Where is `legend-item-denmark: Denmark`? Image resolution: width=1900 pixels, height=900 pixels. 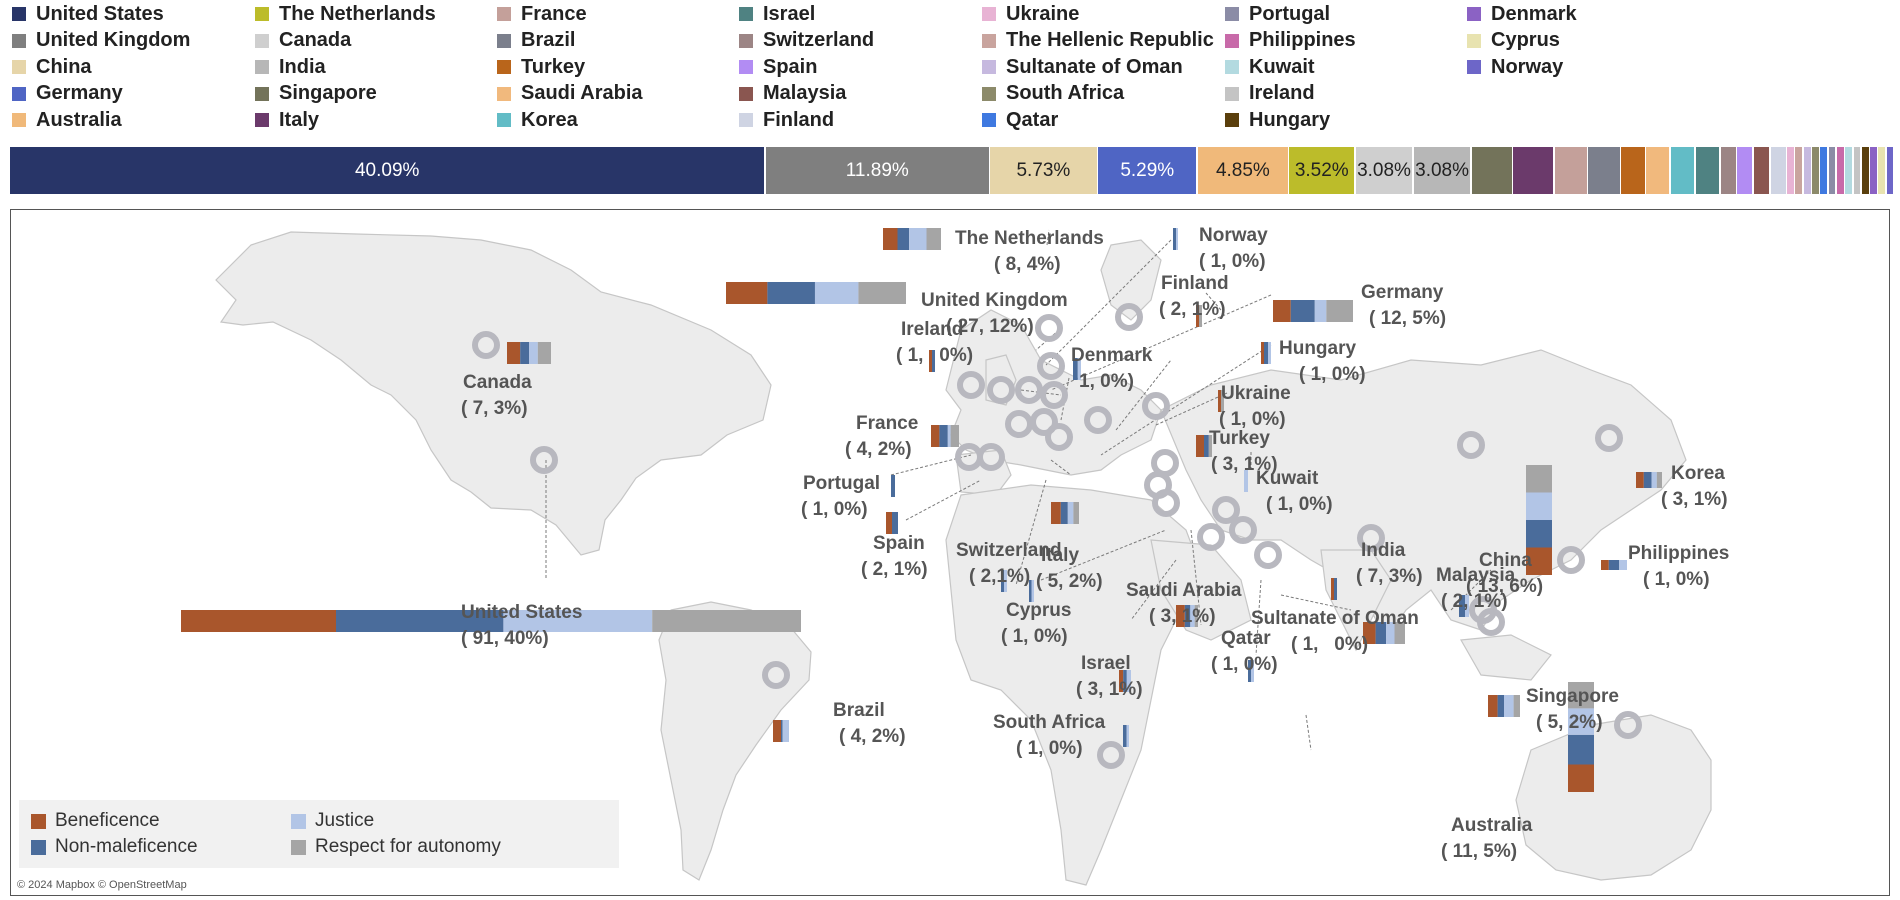 legend-item-denmark: Denmark is located at coordinates (1522, 14).